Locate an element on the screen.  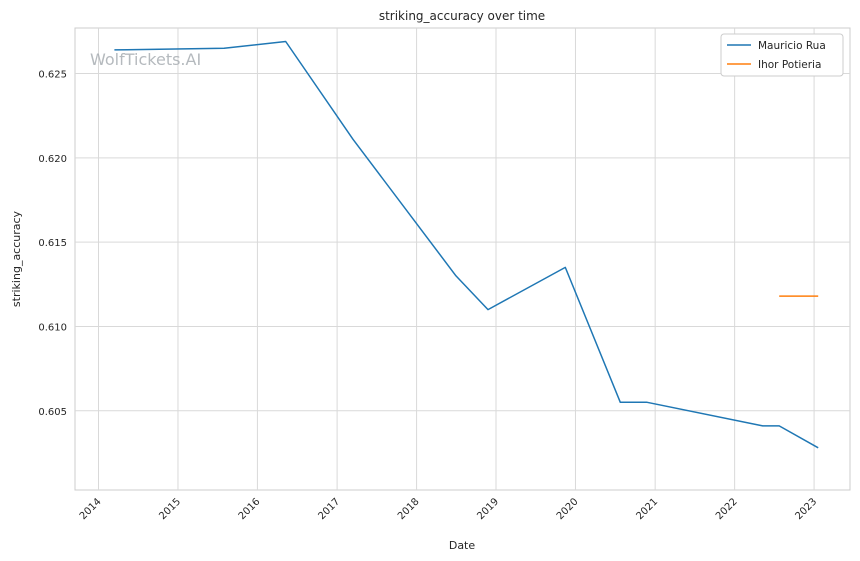
watermark-text: WolfTickets.AI is located at coordinates (145, 59).